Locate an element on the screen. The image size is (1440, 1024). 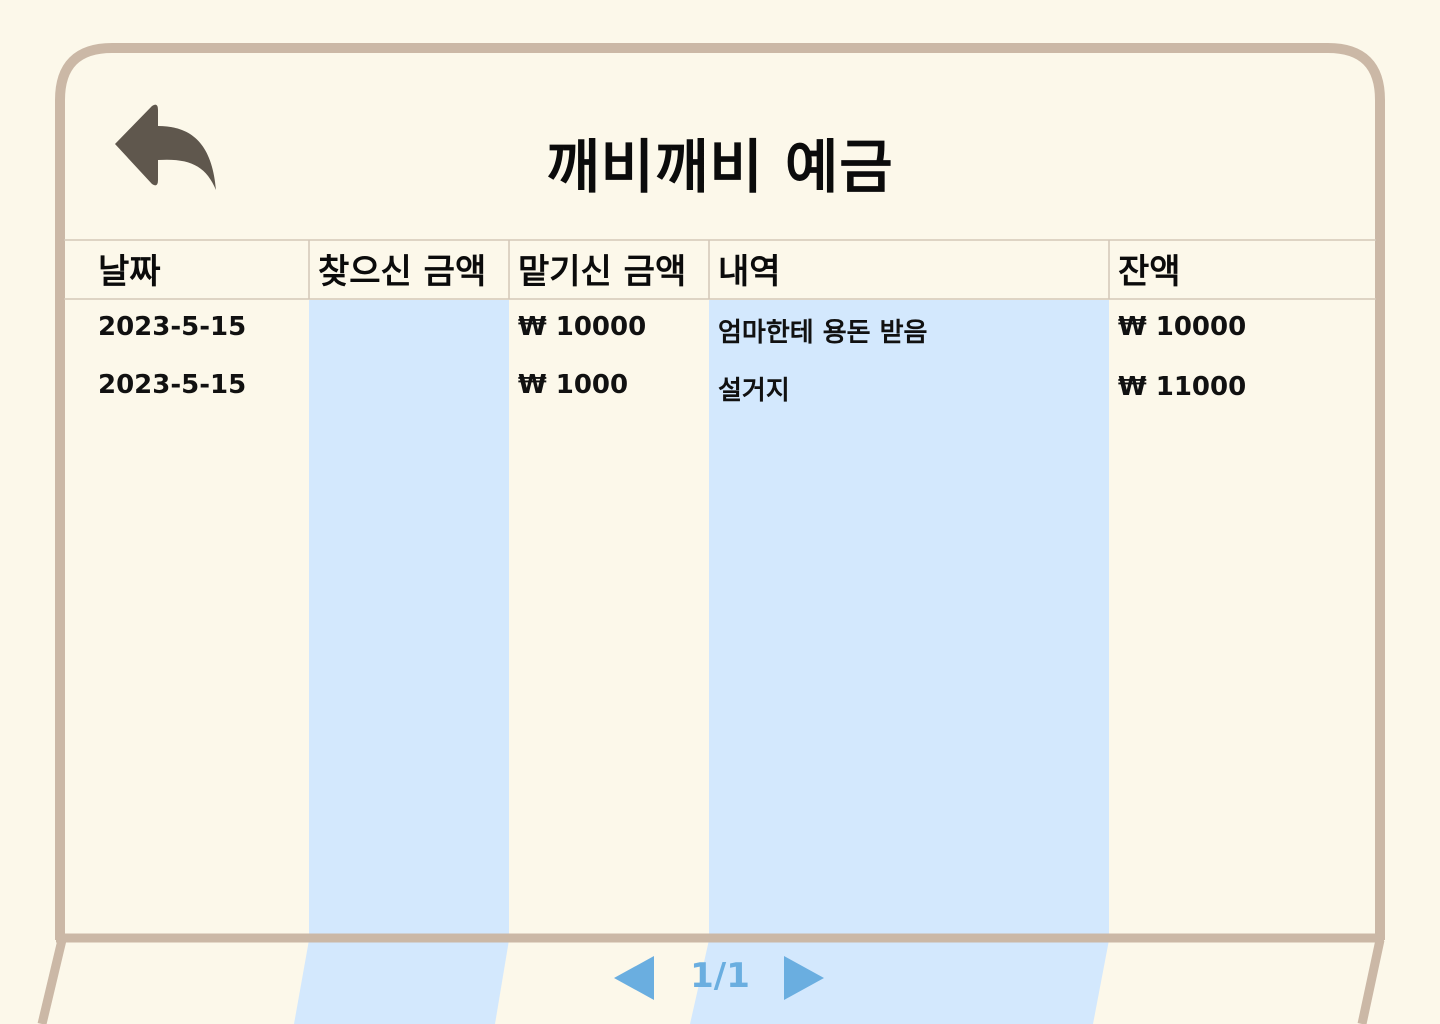
previous-page-button is located at coordinates (635, 978).